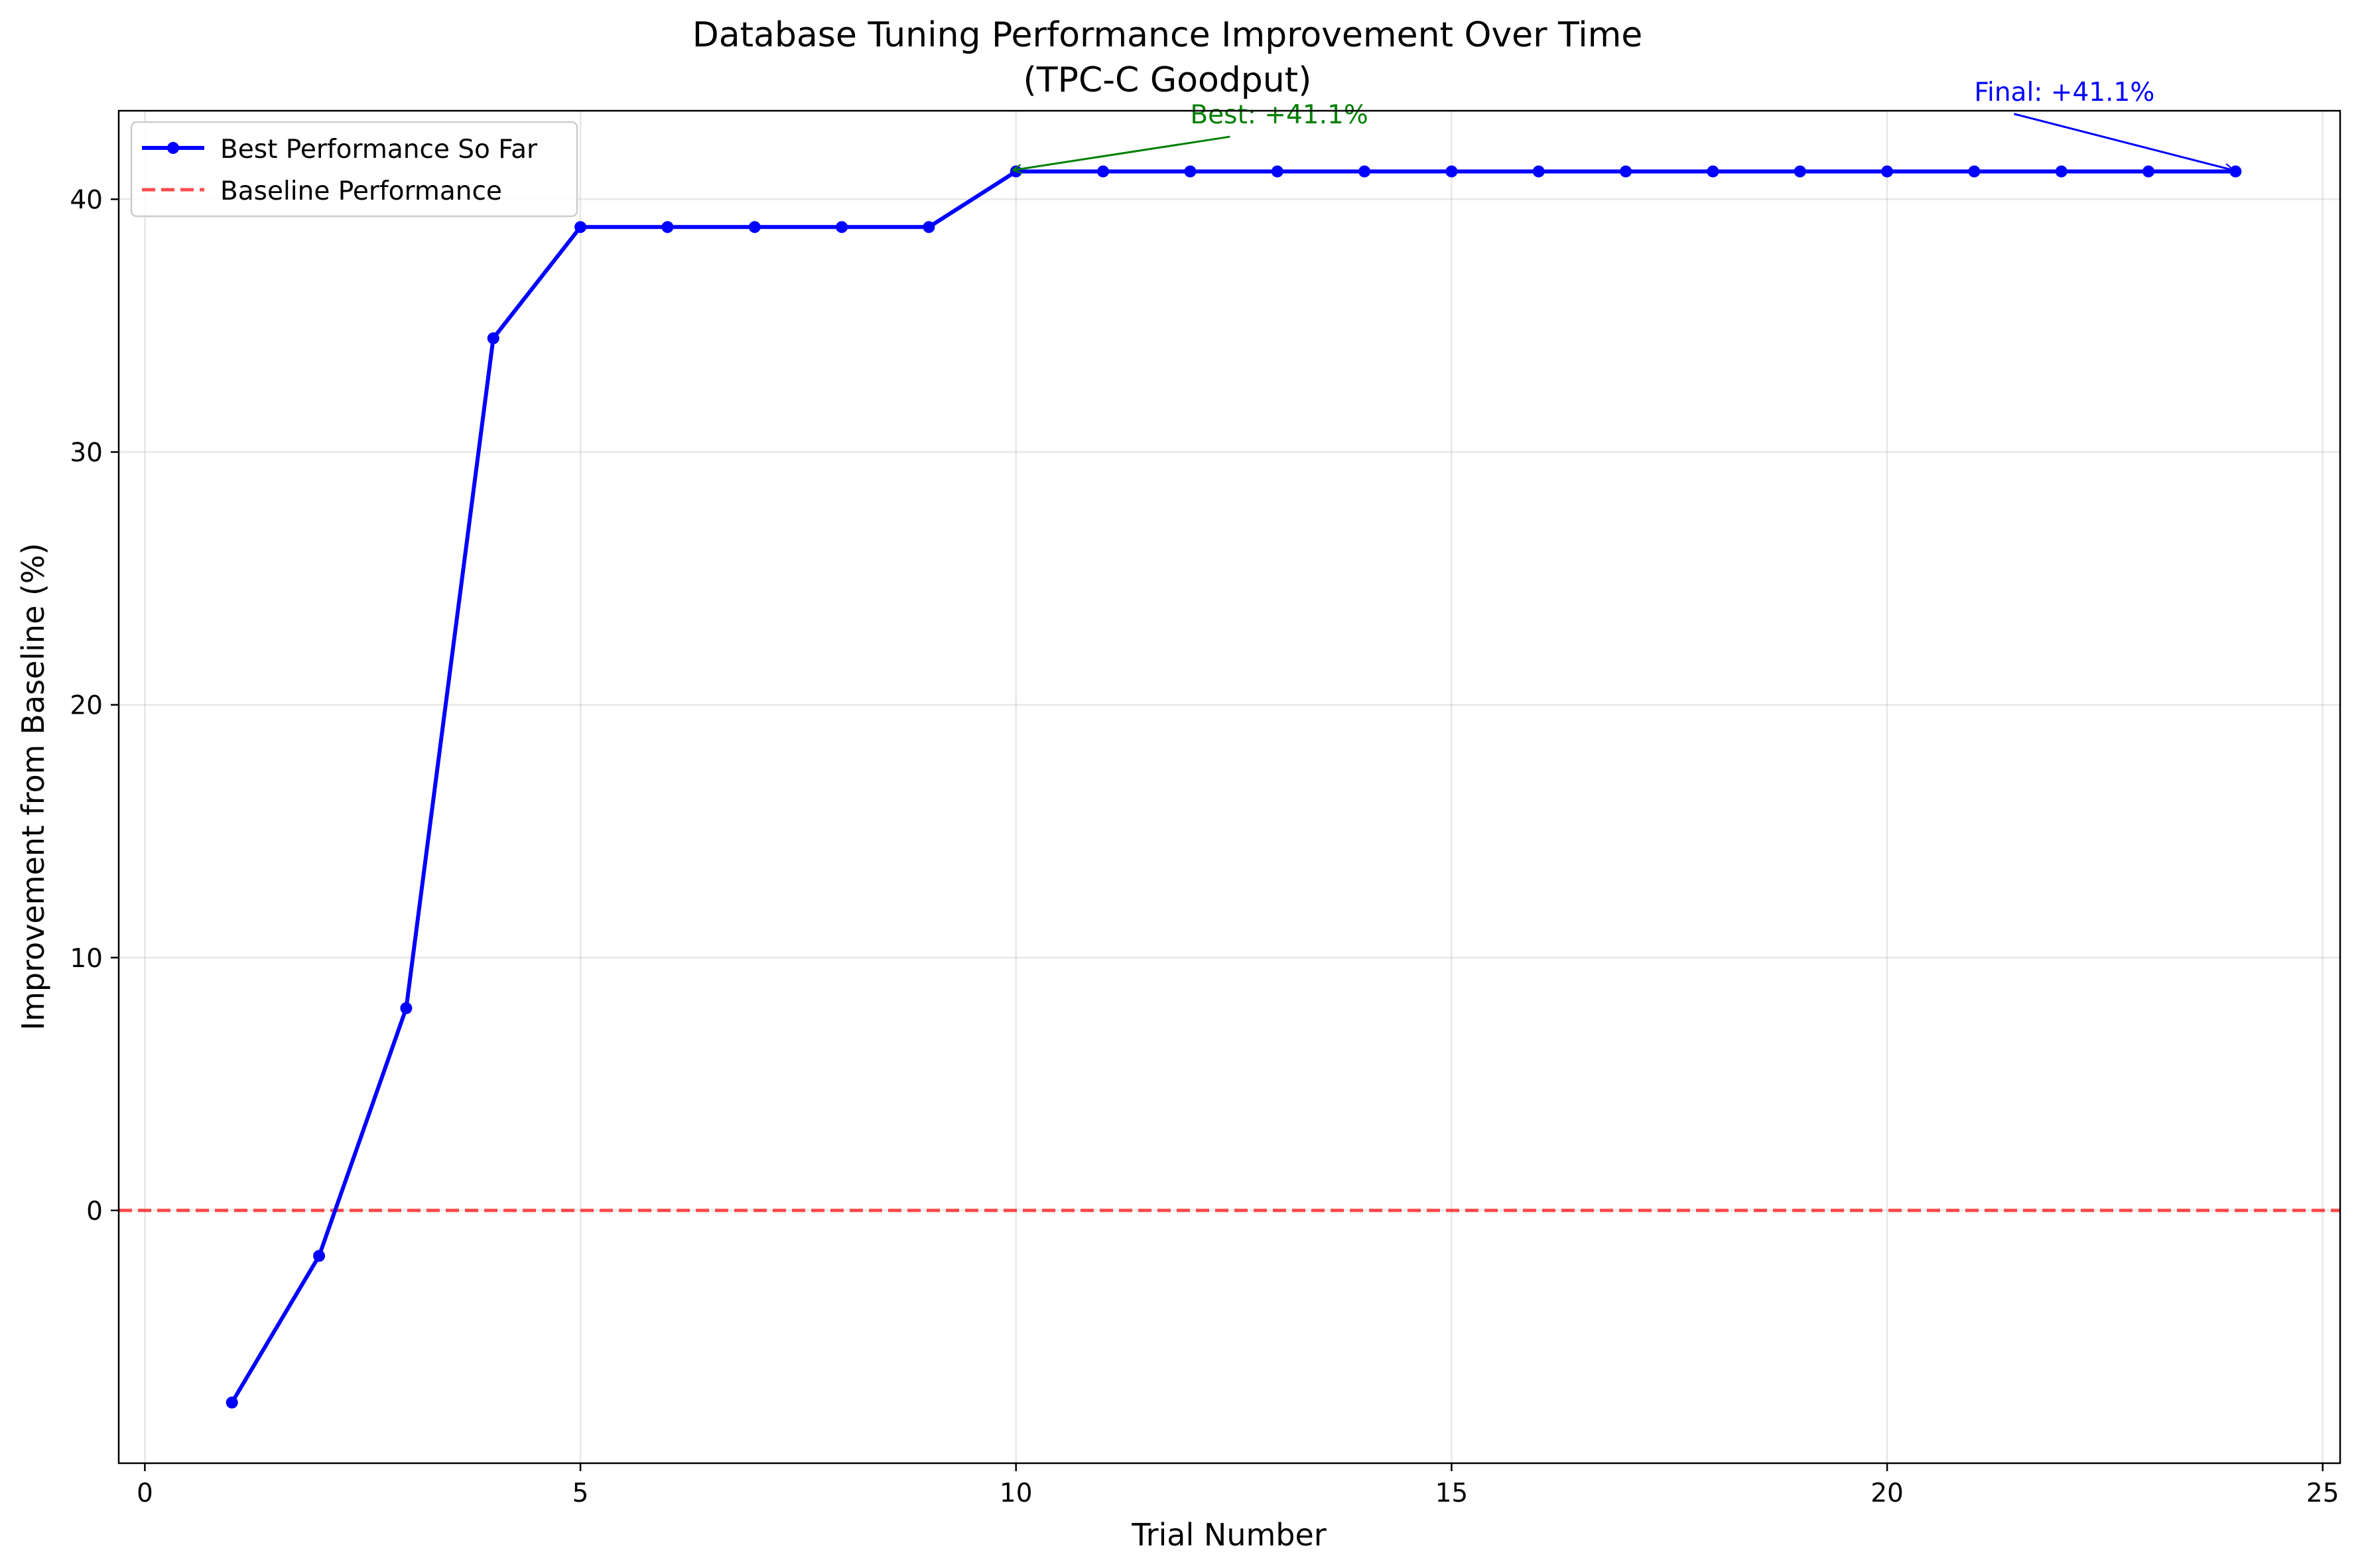 The width and height of the screenshot is (2362, 1568). Describe the element at coordinates (86, 959) in the screenshot. I see `y-tick-label: 10` at that location.